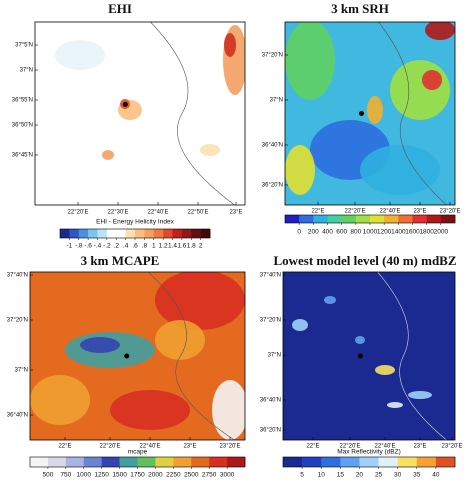 The height and width of the screenshot is (484, 474). I want to click on colorbar-tick-label: 20, so click(360, 475).